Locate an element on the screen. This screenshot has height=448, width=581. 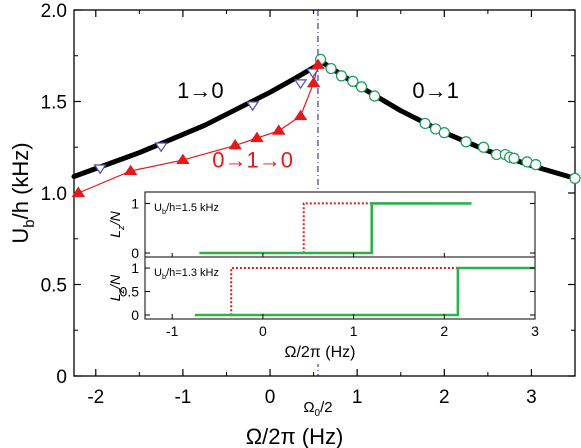
y-tick-label: 1.0 is located at coordinates (54, 194).